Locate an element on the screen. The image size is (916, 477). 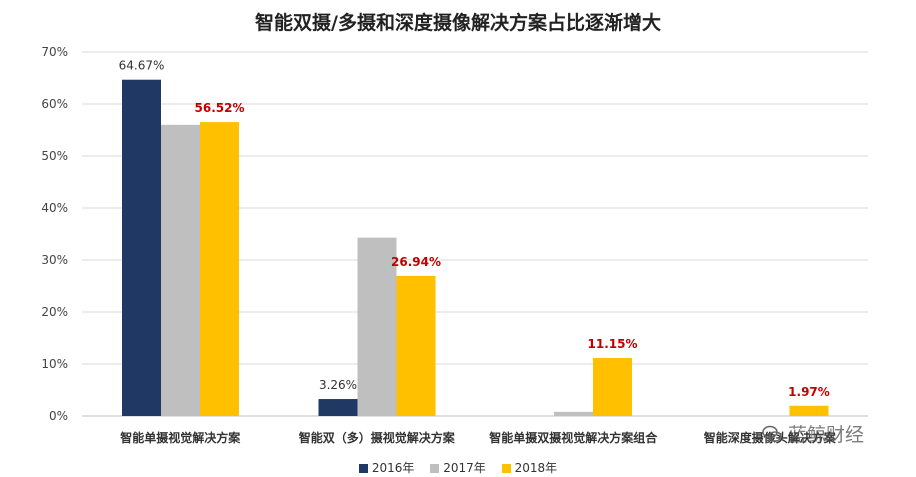
data-label: 64.67% is located at coordinates (142, 66).